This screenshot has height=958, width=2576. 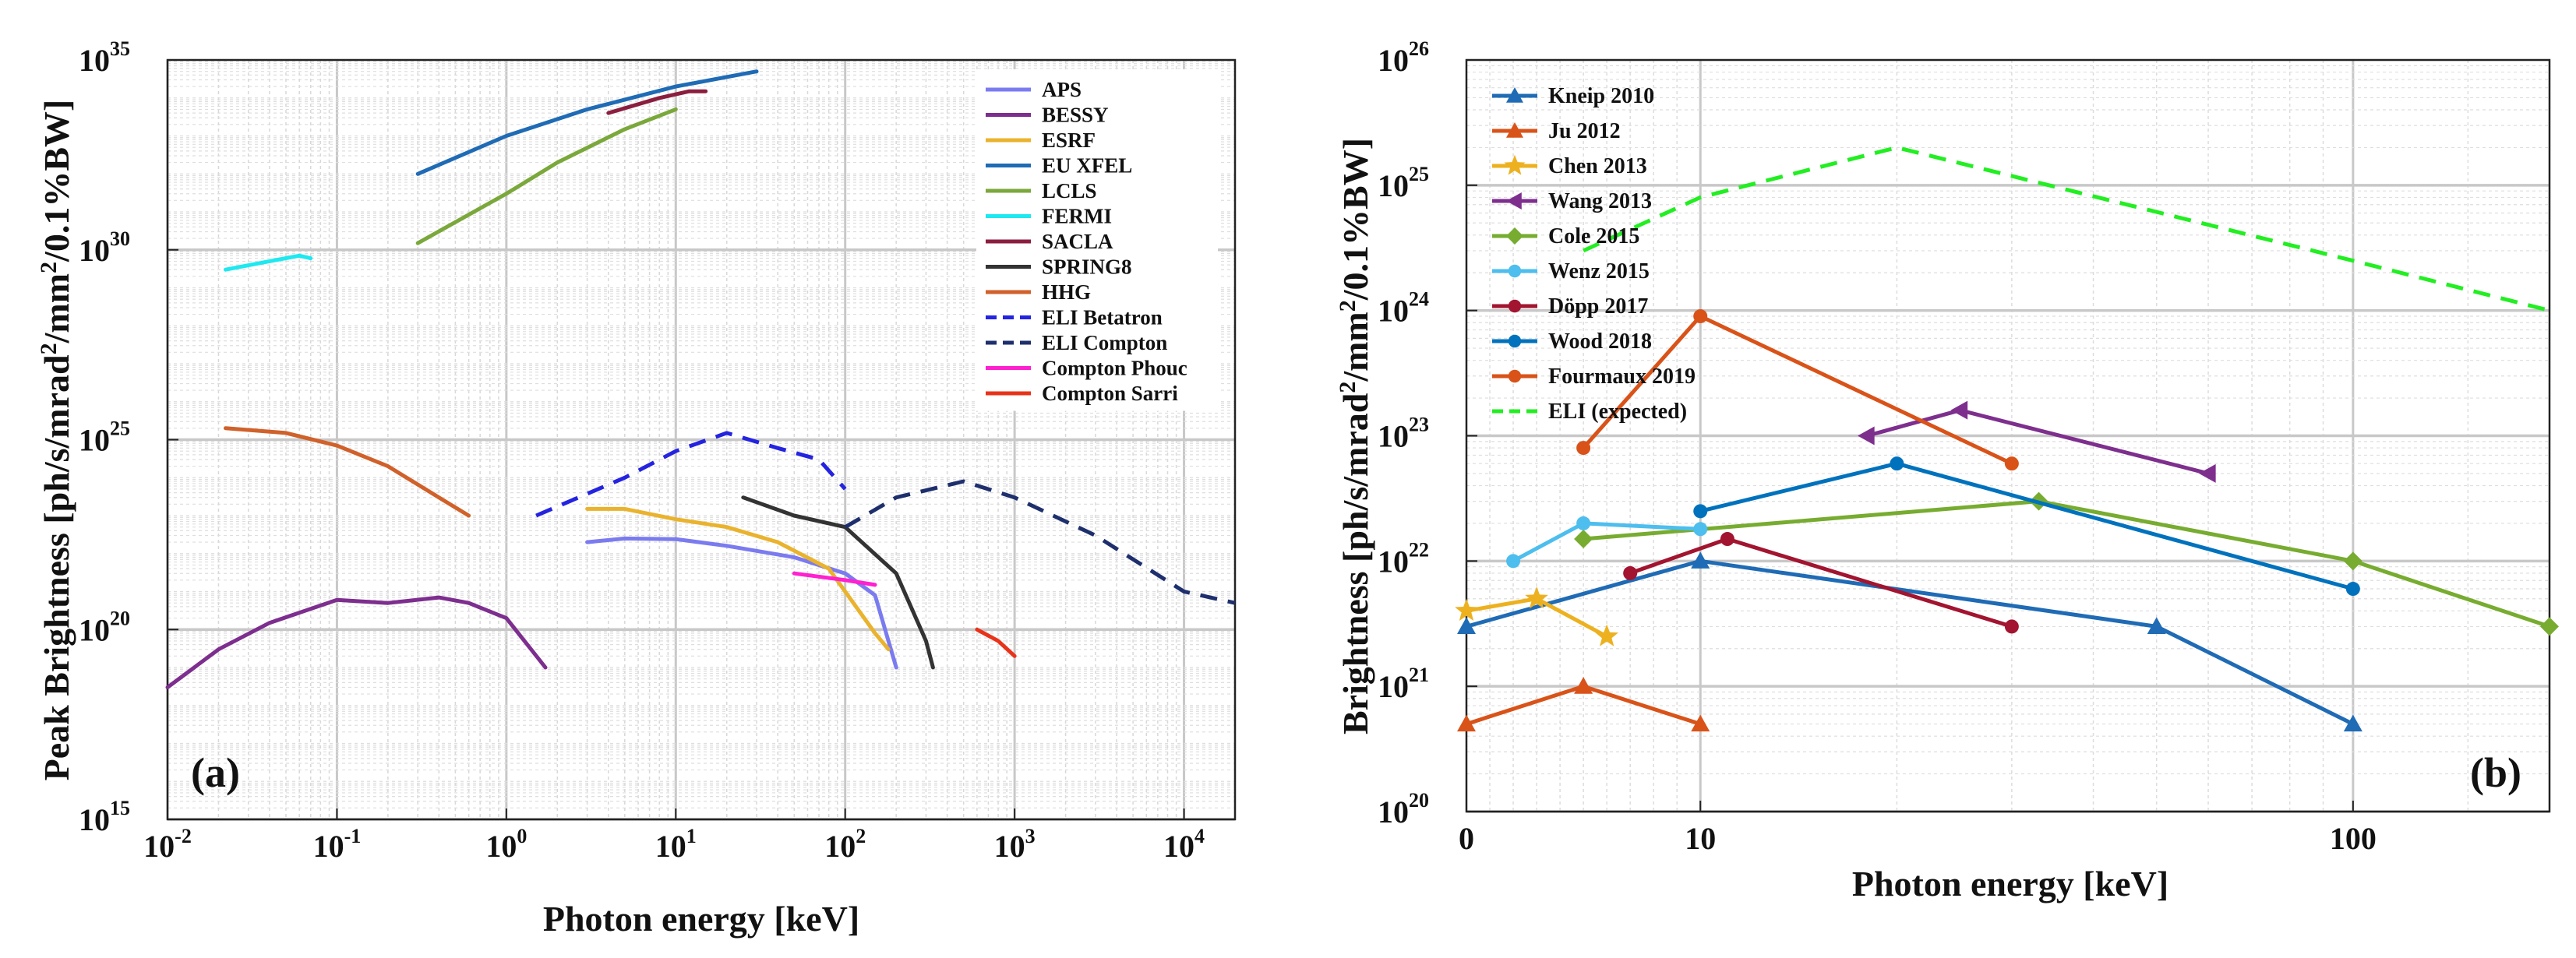 I want to click on x-tick-label: 10⁻², so click(x=167, y=844).